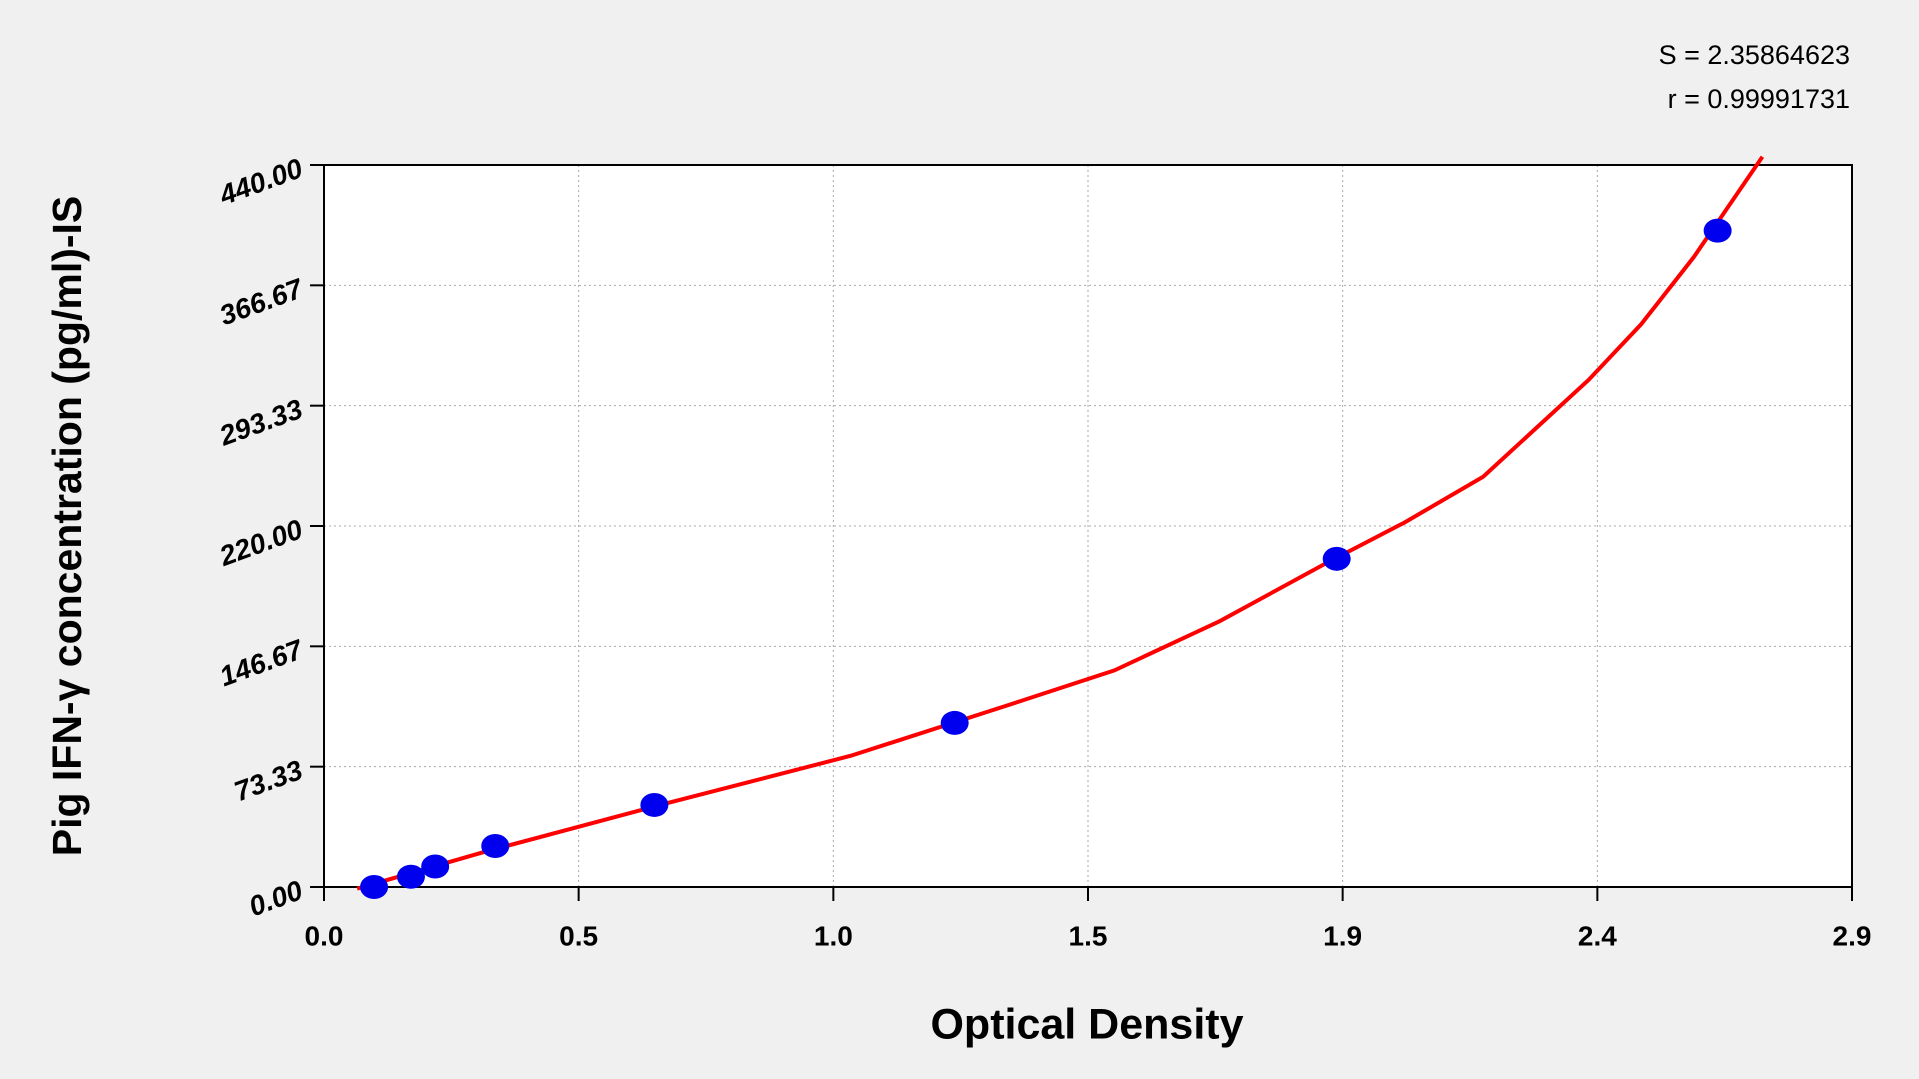 This screenshot has width=1919, height=1079. Describe the element at coordinates (1754, 55) in the screenshot. I see `annotation: S = 2.35864623` at that location.